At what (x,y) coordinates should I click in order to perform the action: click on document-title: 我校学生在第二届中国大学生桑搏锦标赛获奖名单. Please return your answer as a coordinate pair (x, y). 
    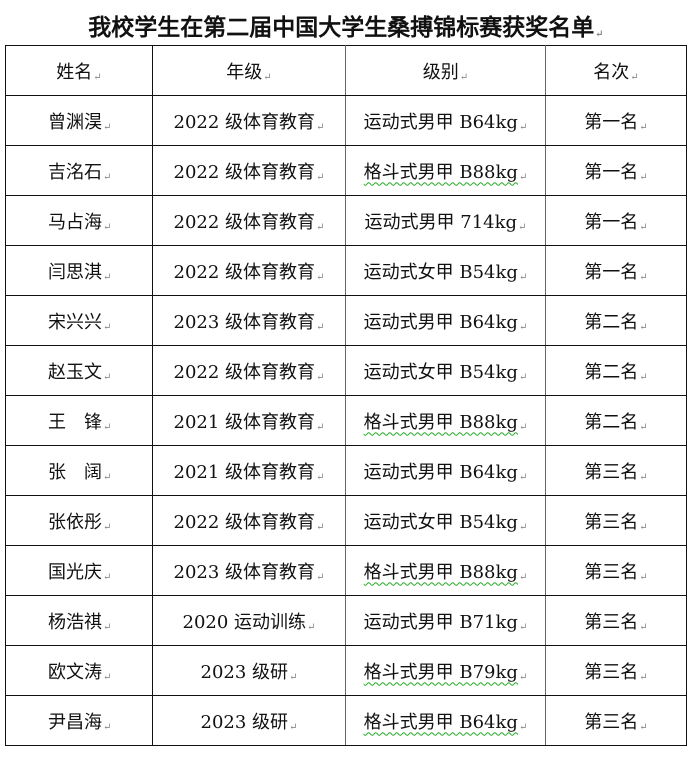
    Looking at the image, I should click on (346, 25).